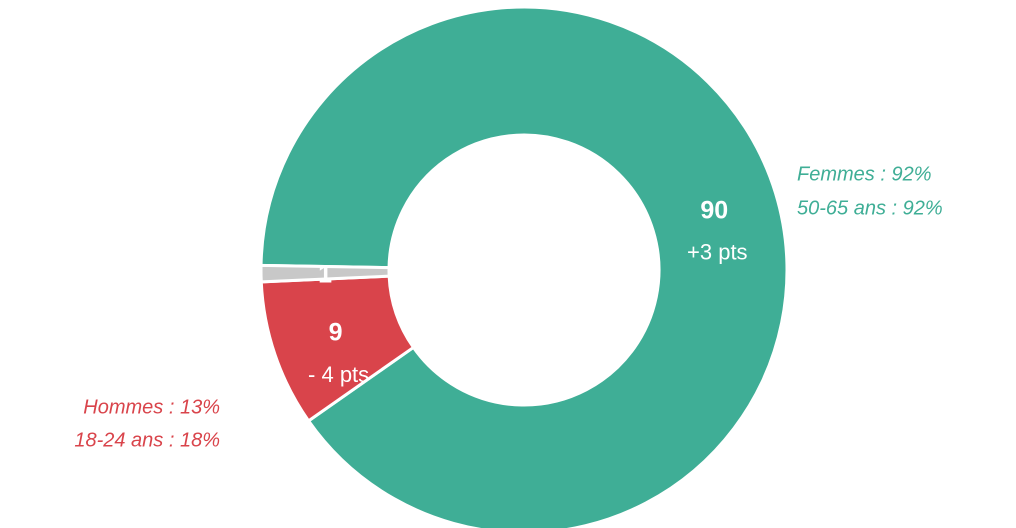 The height and width of the screenshot is (528, 1016). Describe the element at coordinates (714, 210) in the screenshot. I see `value-label: 90` at that location.